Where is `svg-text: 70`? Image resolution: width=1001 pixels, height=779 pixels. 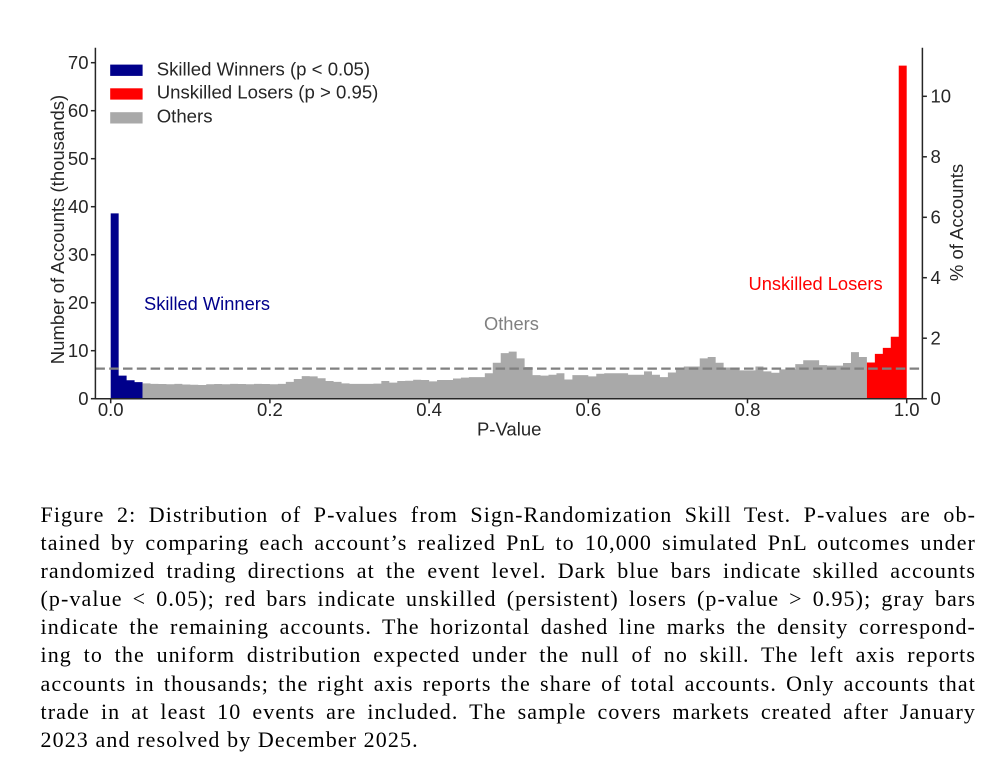
svg-text: 70 is located at coordinates (78, 62).